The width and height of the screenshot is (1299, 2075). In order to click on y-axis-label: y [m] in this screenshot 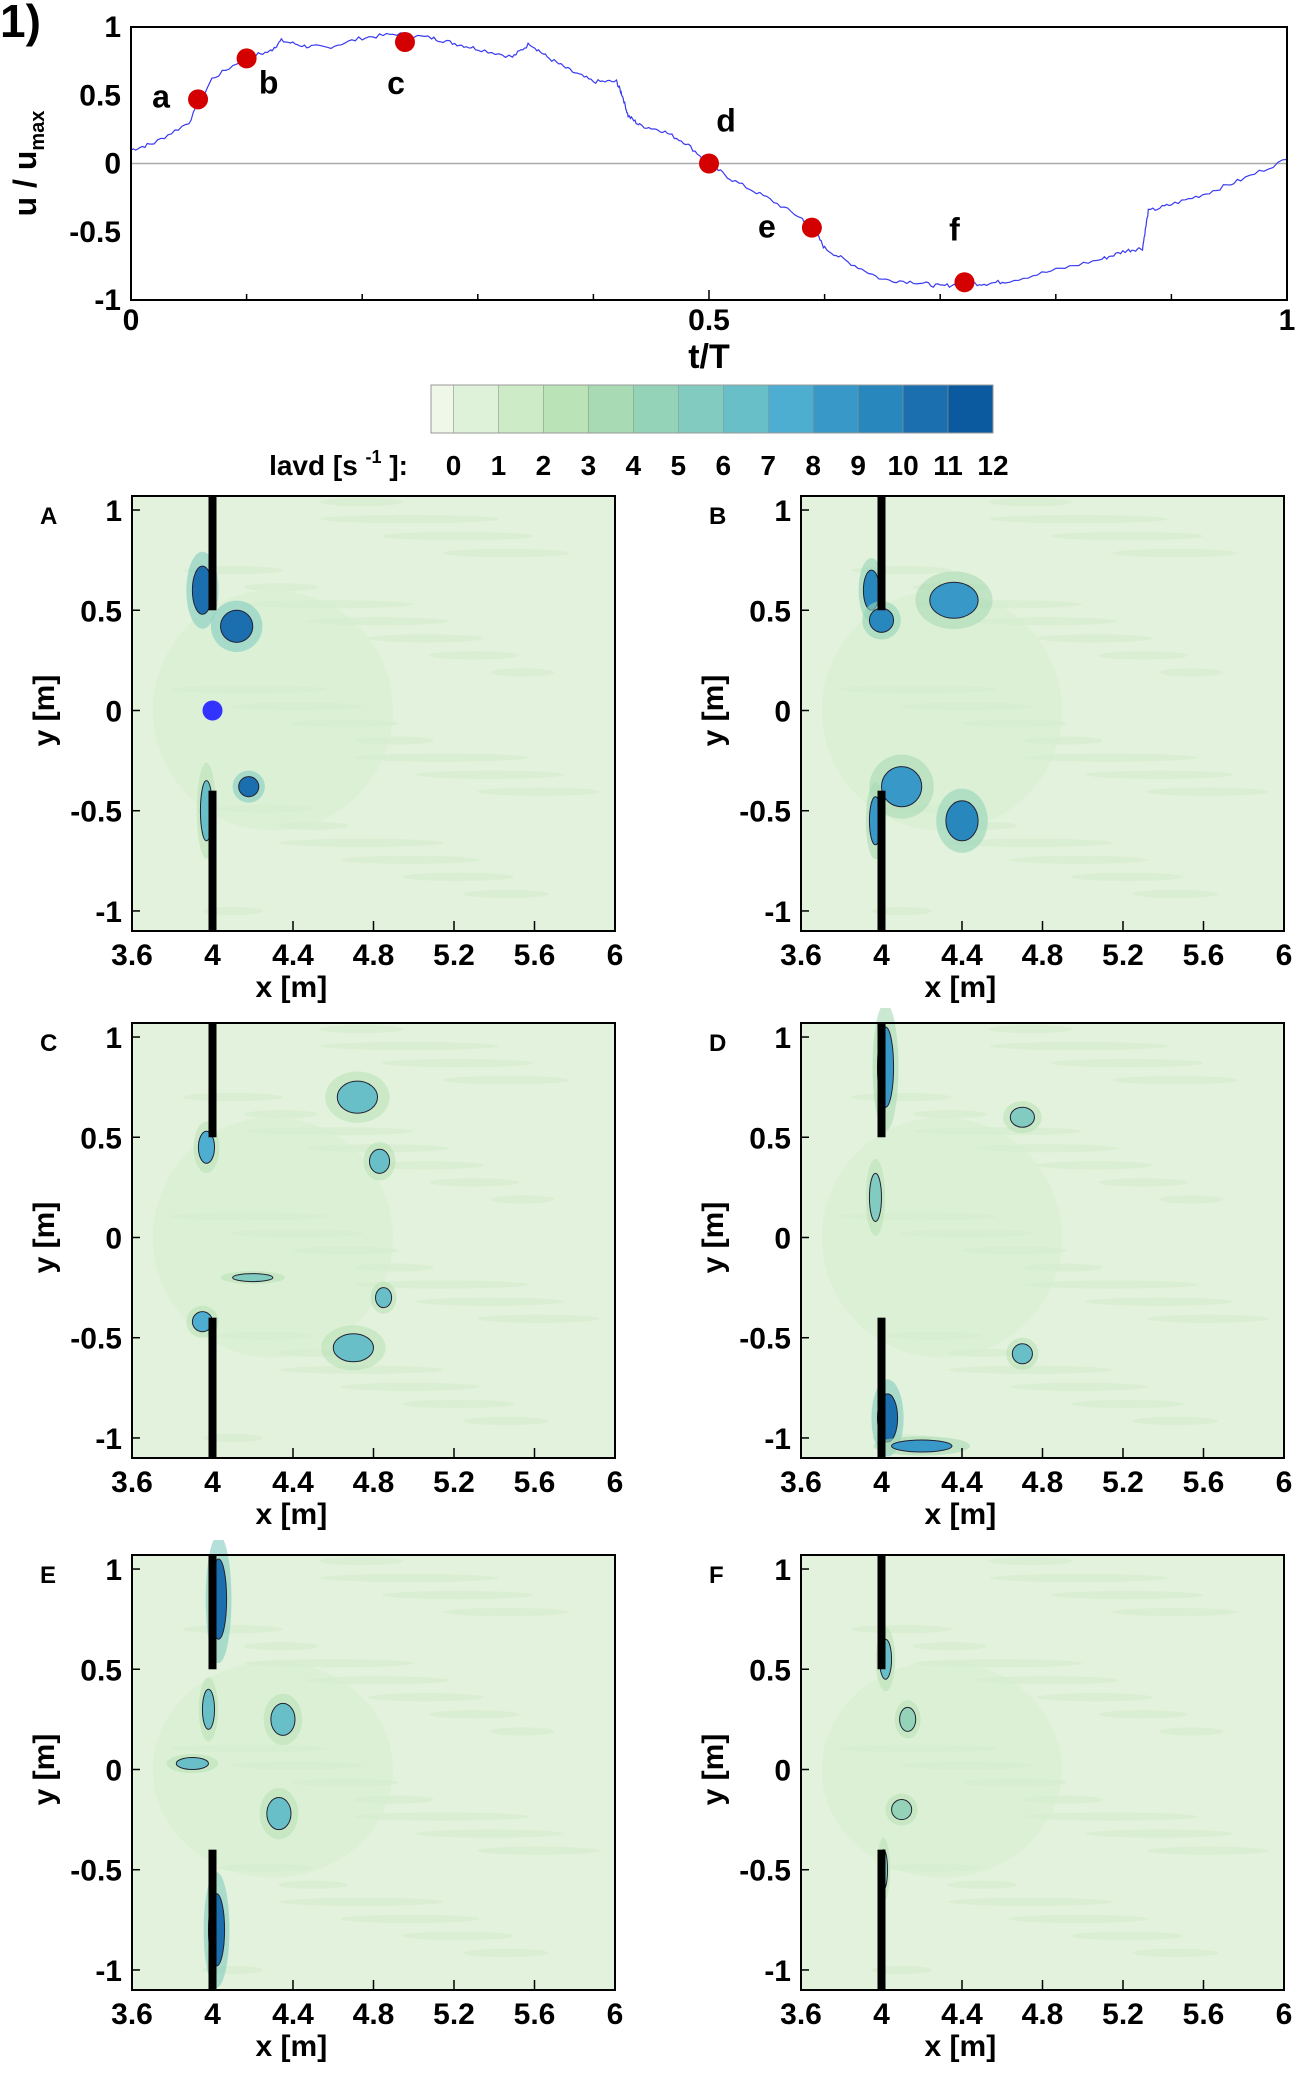, I will do `click(713, 711)`.